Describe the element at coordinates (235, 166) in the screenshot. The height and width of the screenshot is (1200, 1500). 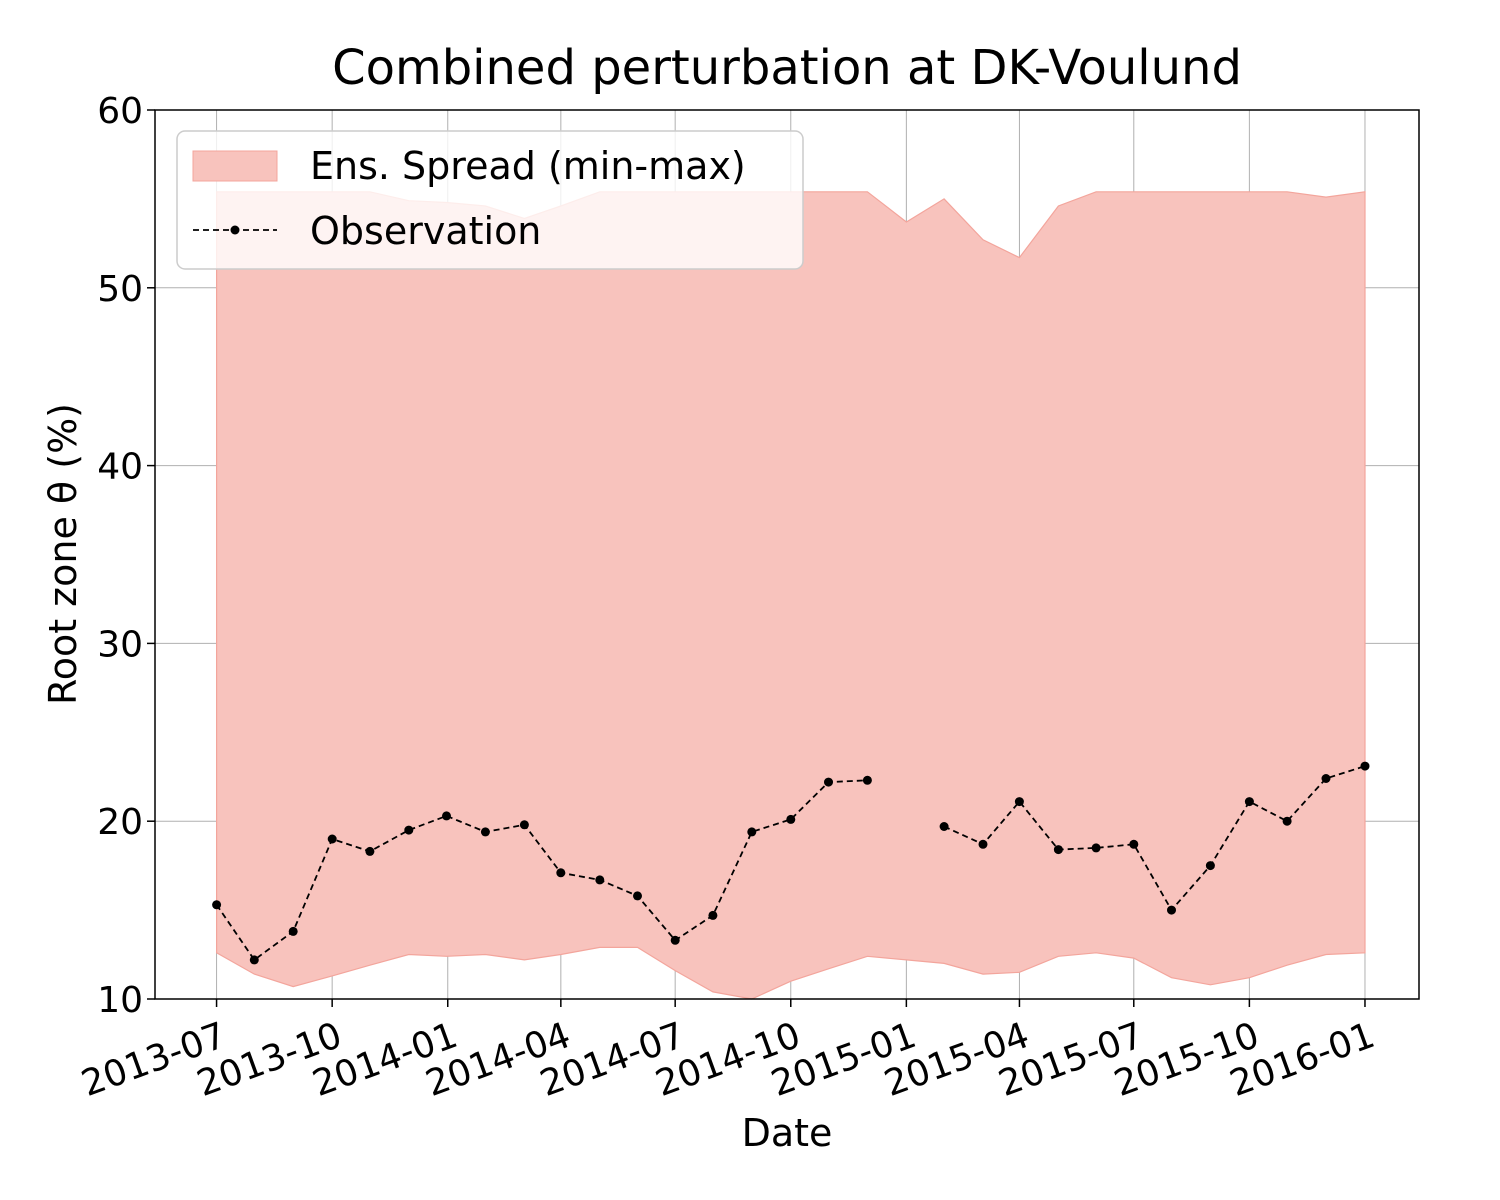
I see `legend-band-swatch` at that location.